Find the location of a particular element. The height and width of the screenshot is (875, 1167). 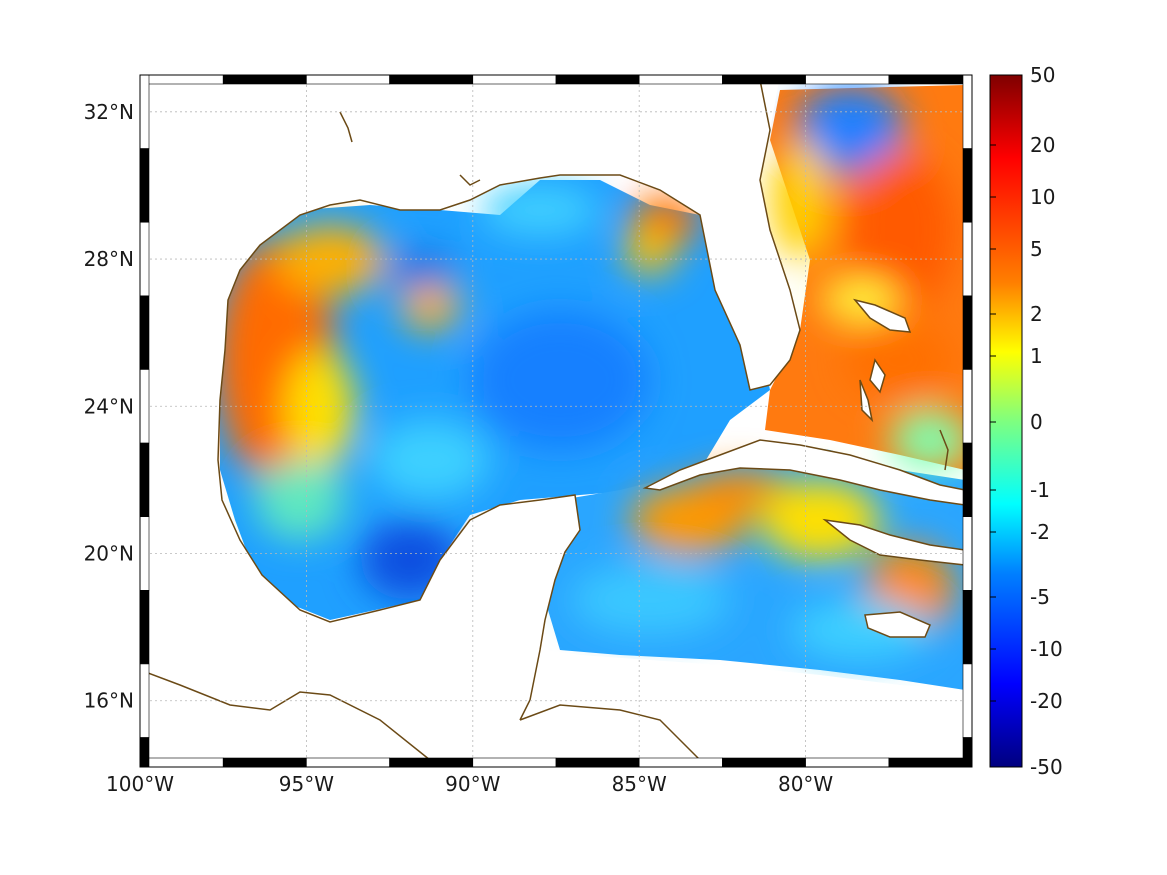

longitude-labels: 100°W 95°W 90°W 85°W 80°W is located at coordinates (469, 784).